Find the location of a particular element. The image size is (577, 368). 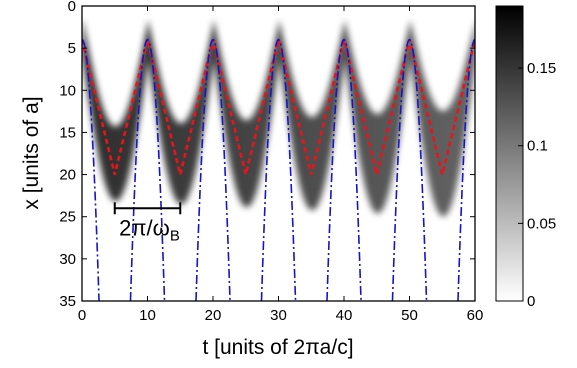

colorbar-ticks: 0 0.05 0.1 0.15 is located at coordinates (537, 185).